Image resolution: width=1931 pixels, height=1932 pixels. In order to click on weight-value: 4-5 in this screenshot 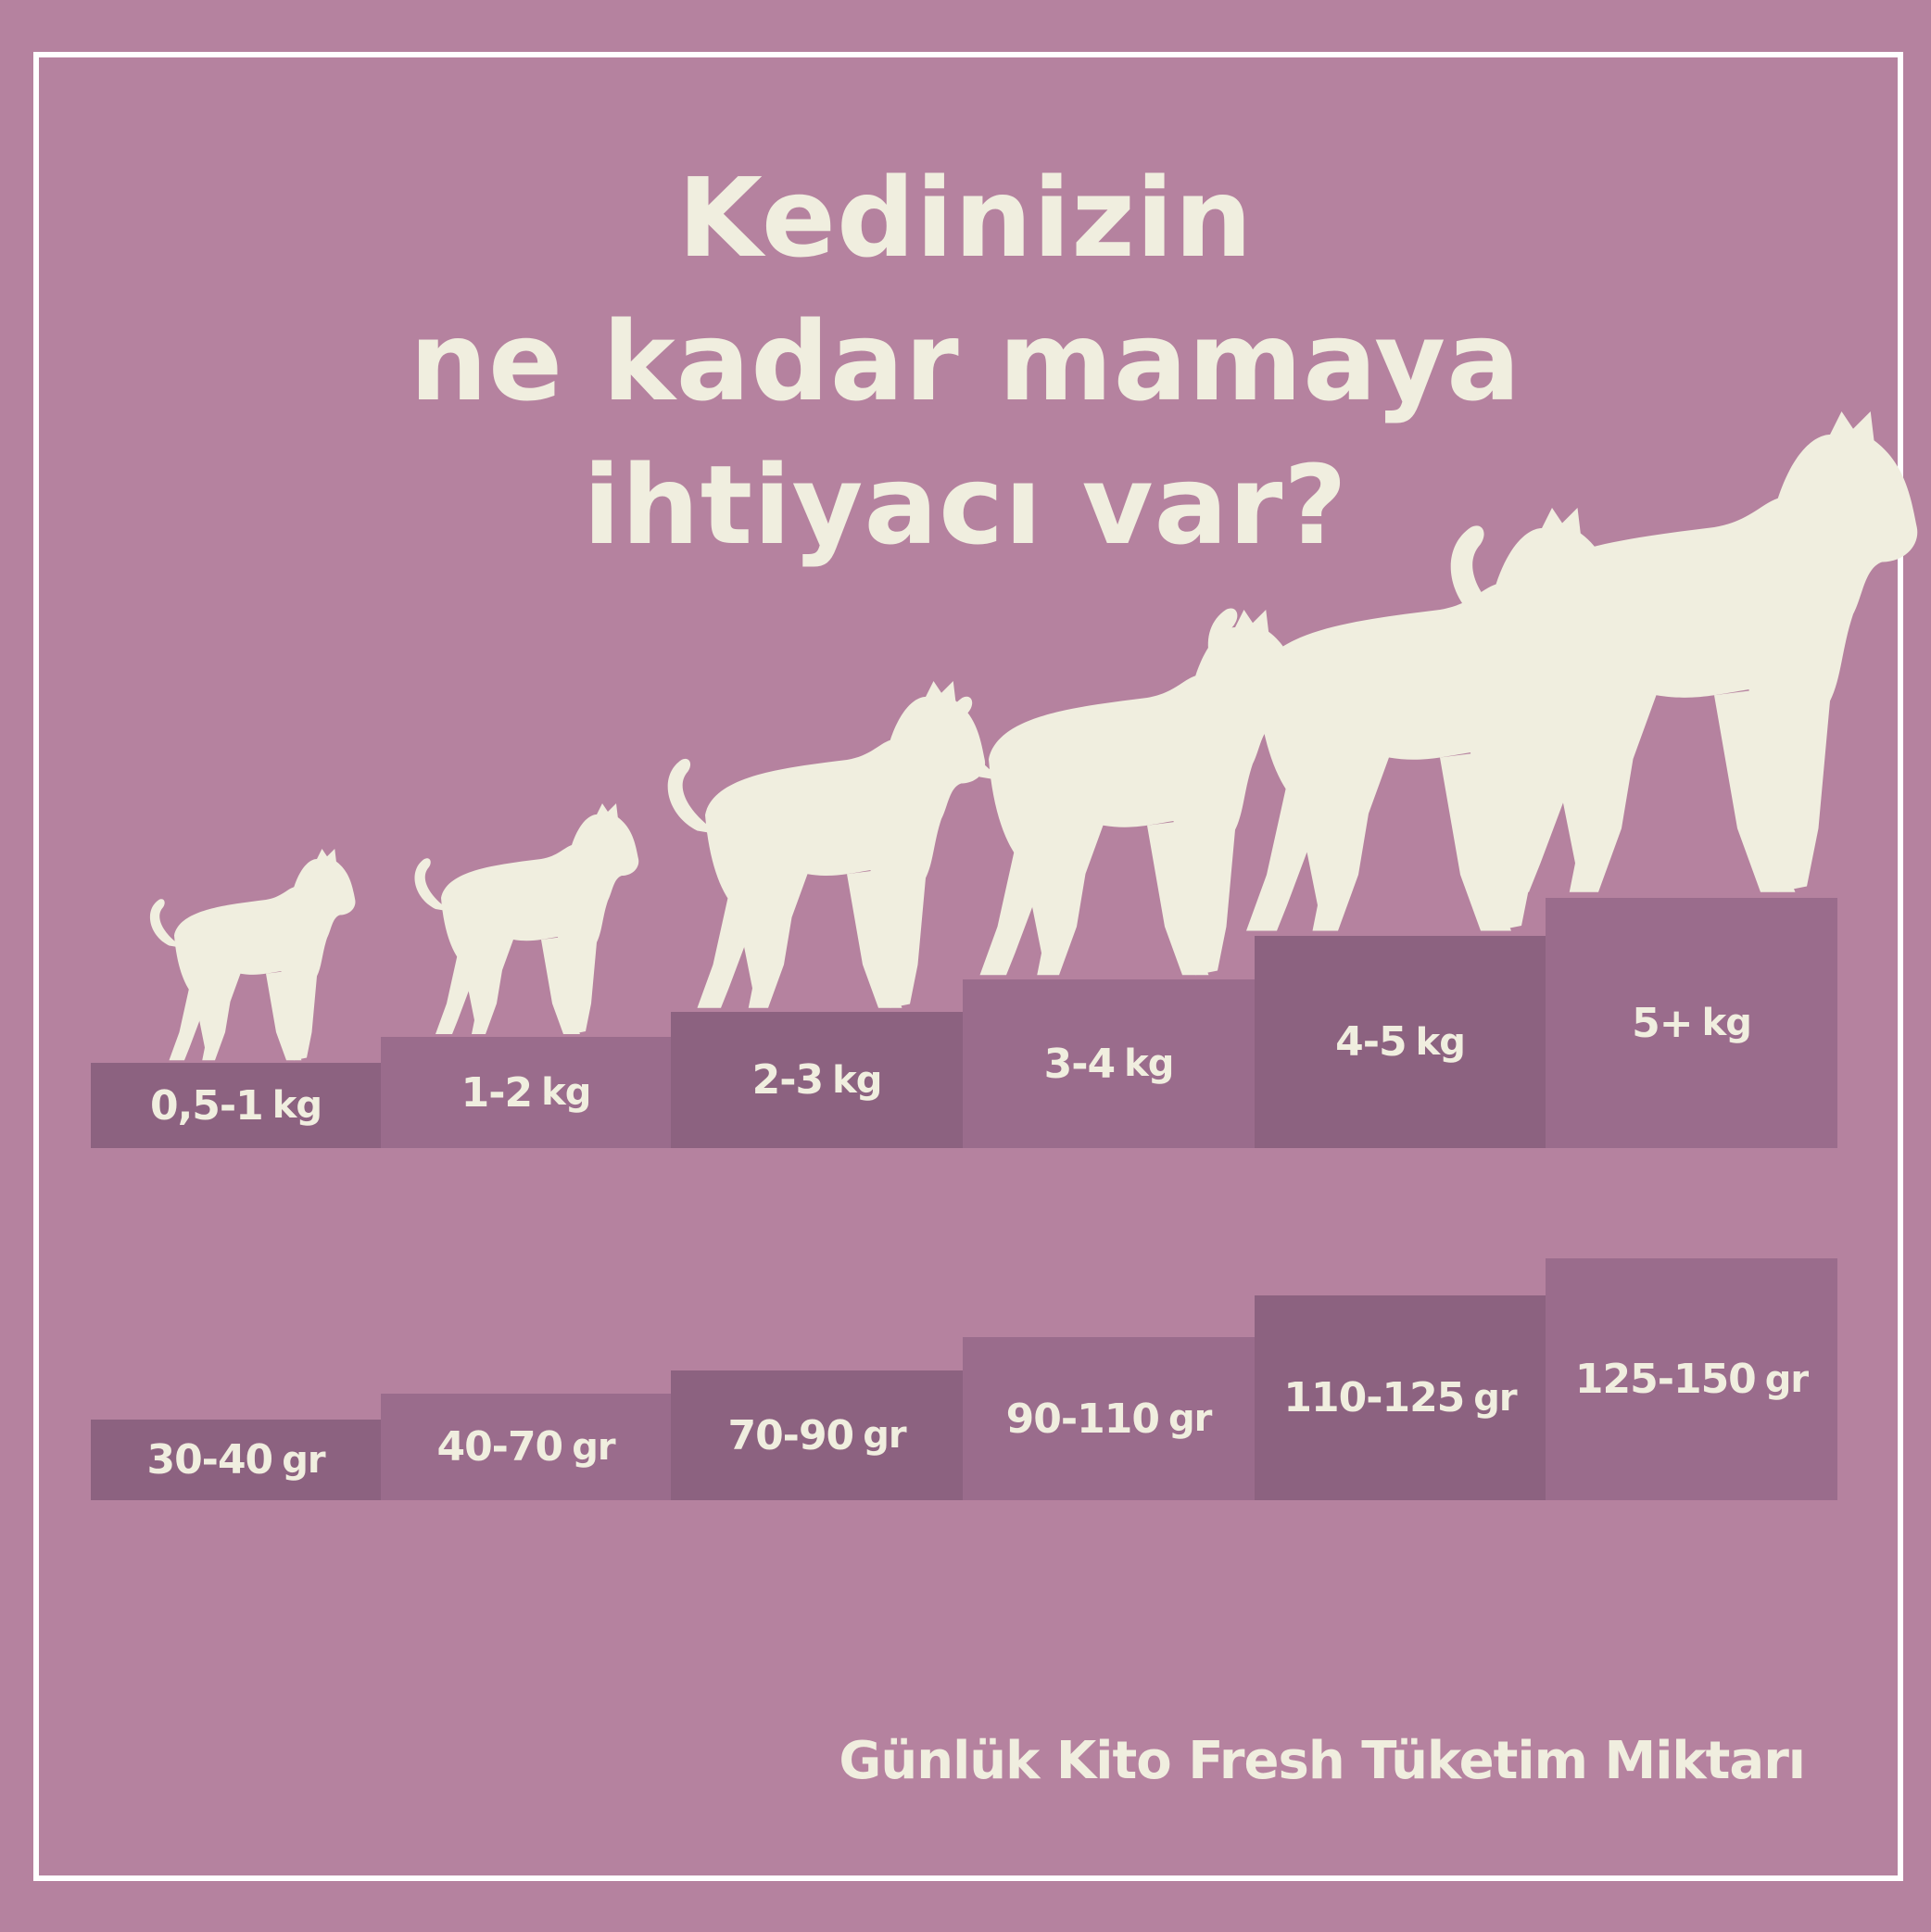, I will do `click(1371, 1042)`.